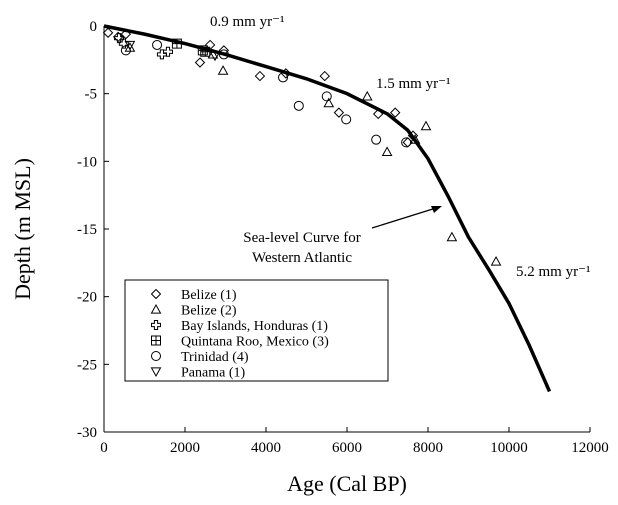 The height and width of the screenshot is (505, 618). What do you see at coordinates (428, 448) in the screenshot?
I see `x-tick-label: 8000` at bounding box center [428, 448].